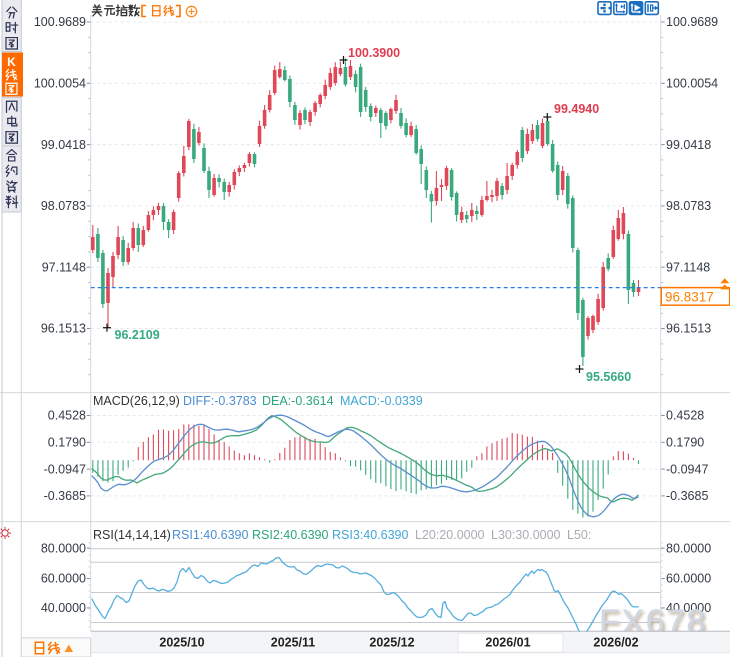 This screenshot has width=730, height=662. What do you see at coordinates (381, 401) in the screenshot?
I see `svg-text: MACD:-0.0339` at bounding box center [381, 401].